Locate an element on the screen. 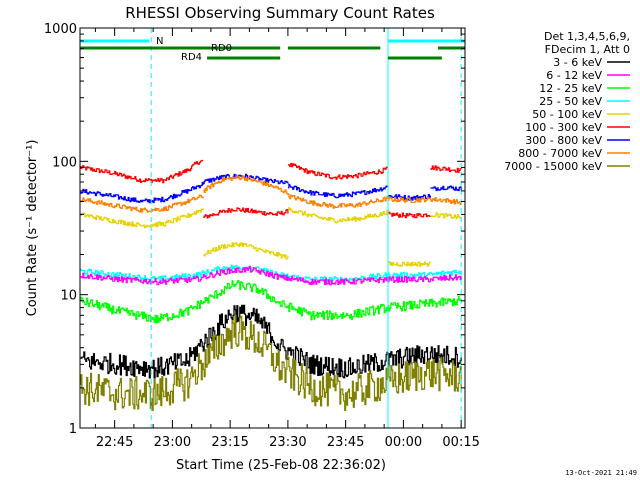 The image size is (640, 480). series-100-300-kev is located at coordinates (271, 189).